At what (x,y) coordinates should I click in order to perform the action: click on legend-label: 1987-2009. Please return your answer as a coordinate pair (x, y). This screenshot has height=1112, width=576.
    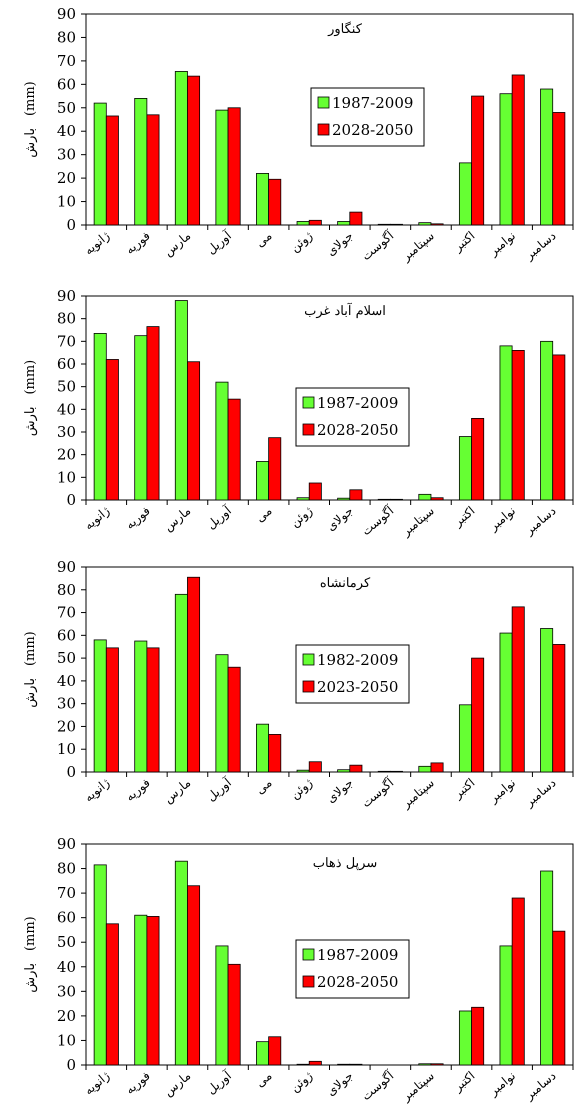
    Looking at the image, I should click on (357, 403).